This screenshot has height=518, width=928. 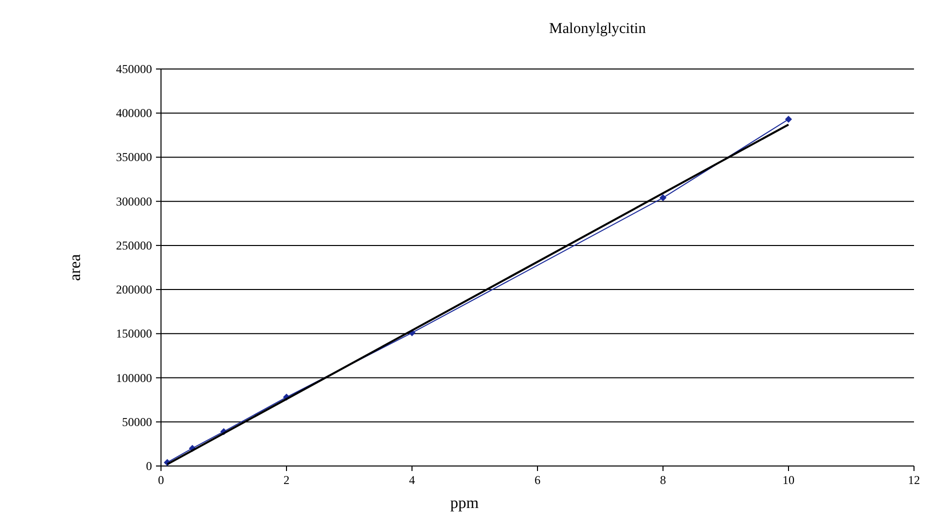 I want to click on y-tick-label: 100000, so click(x=134, y=377).